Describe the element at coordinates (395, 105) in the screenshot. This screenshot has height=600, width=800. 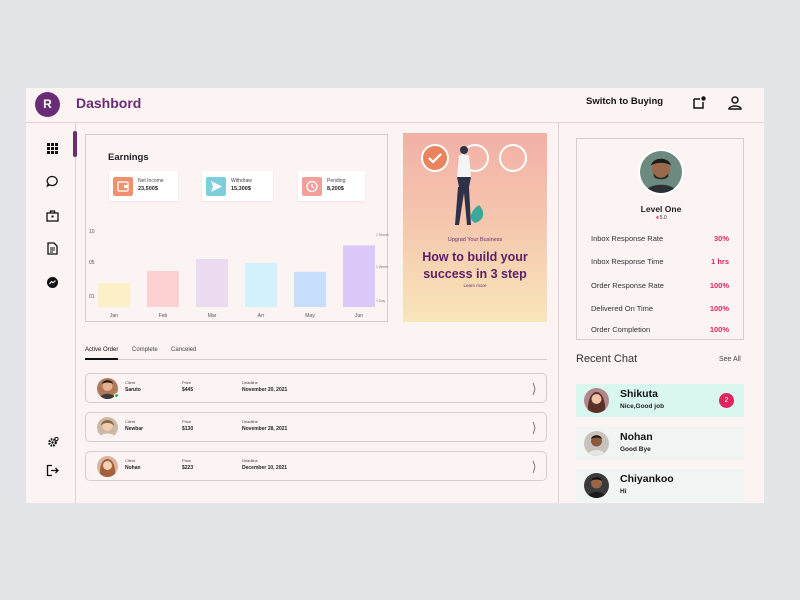
I see `top-bar: R Dashbord Switch to Buying` at that location.